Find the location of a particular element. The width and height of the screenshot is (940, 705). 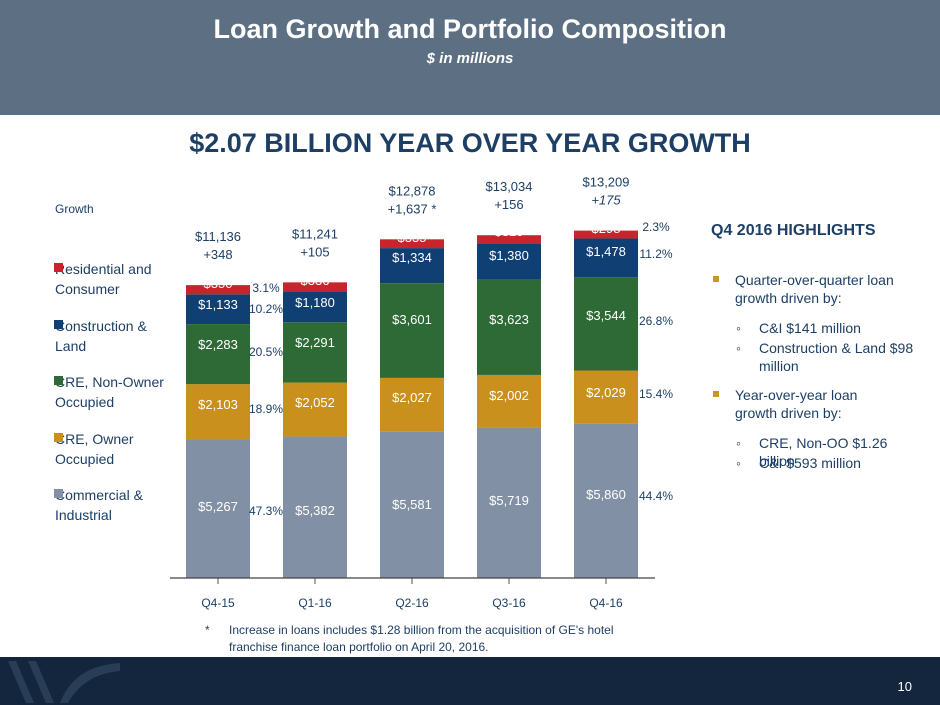

legend-label-line1: CRE, Non-Owner is located at coordinates (109, 382).